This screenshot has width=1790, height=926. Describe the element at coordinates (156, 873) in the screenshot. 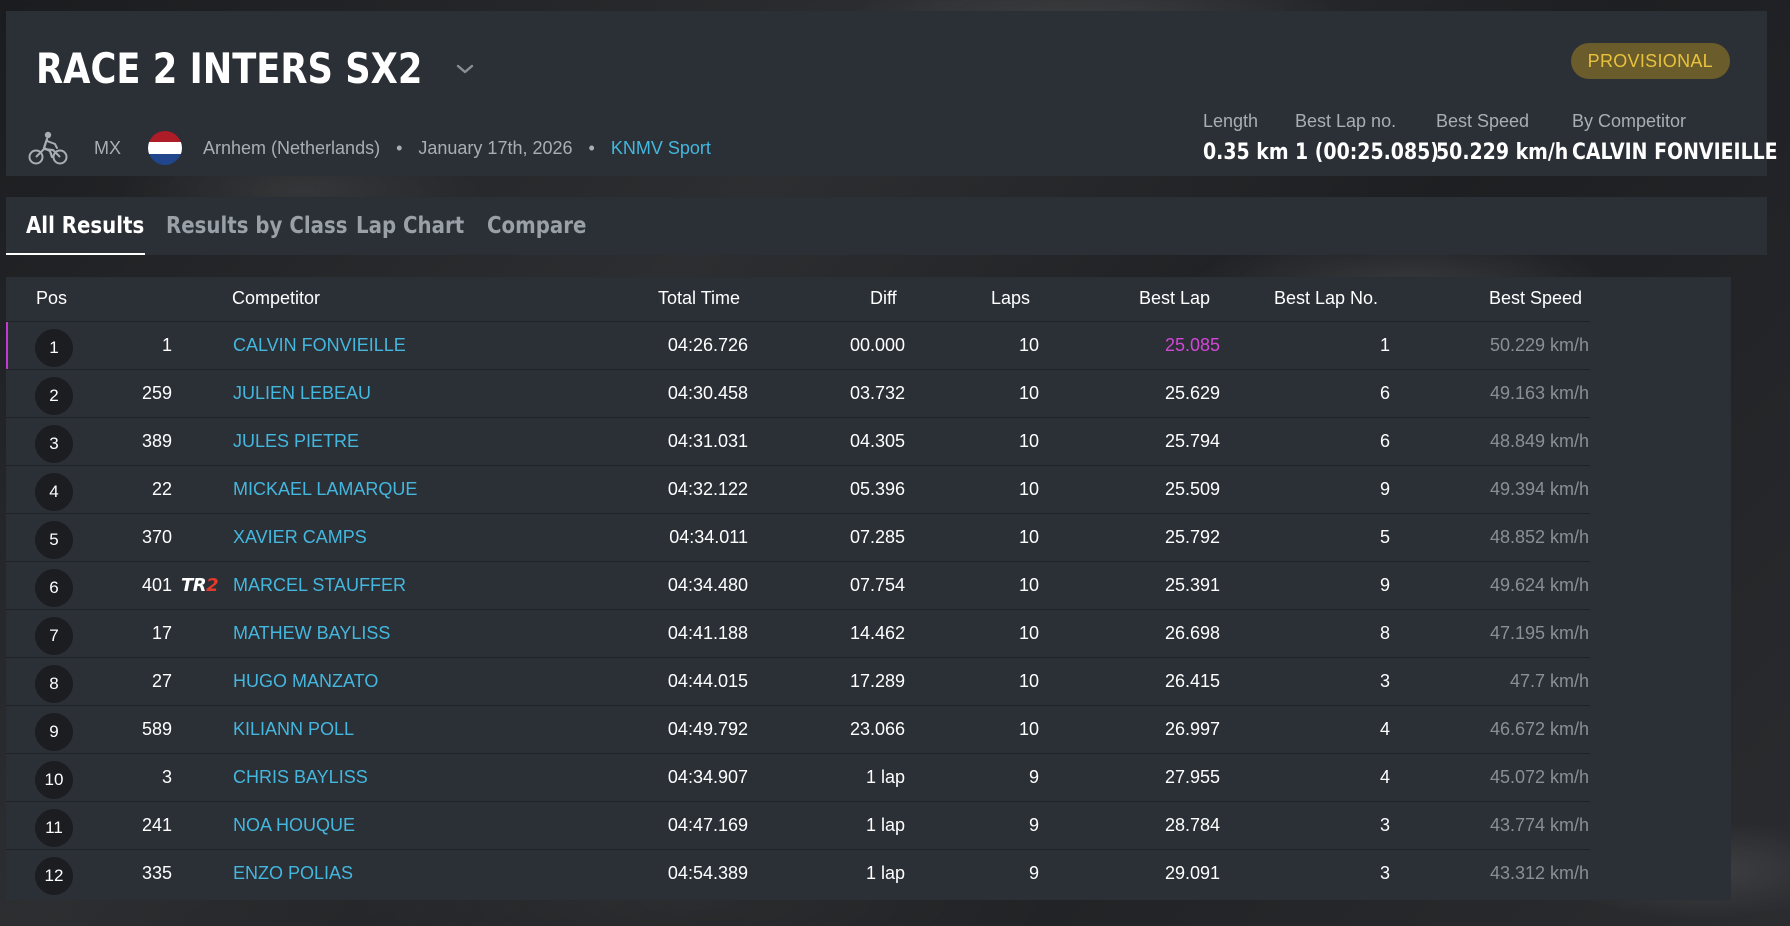

I see `competitor-number: 335` at that location.